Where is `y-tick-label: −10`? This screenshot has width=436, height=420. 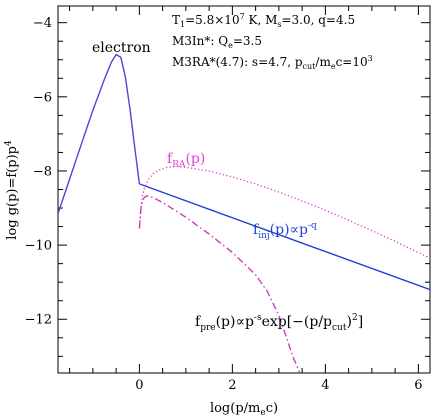 y-tick-label: −10 is located at coordinates (38, 246).